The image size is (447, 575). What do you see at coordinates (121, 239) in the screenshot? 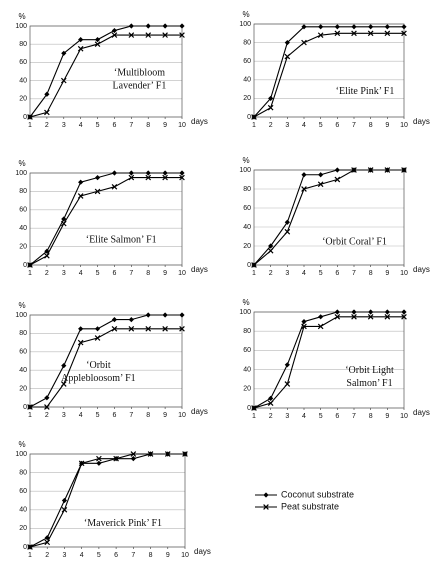
I see `annotation: ‘Elite Salmon’ F1` at bounding box center [121, 239].